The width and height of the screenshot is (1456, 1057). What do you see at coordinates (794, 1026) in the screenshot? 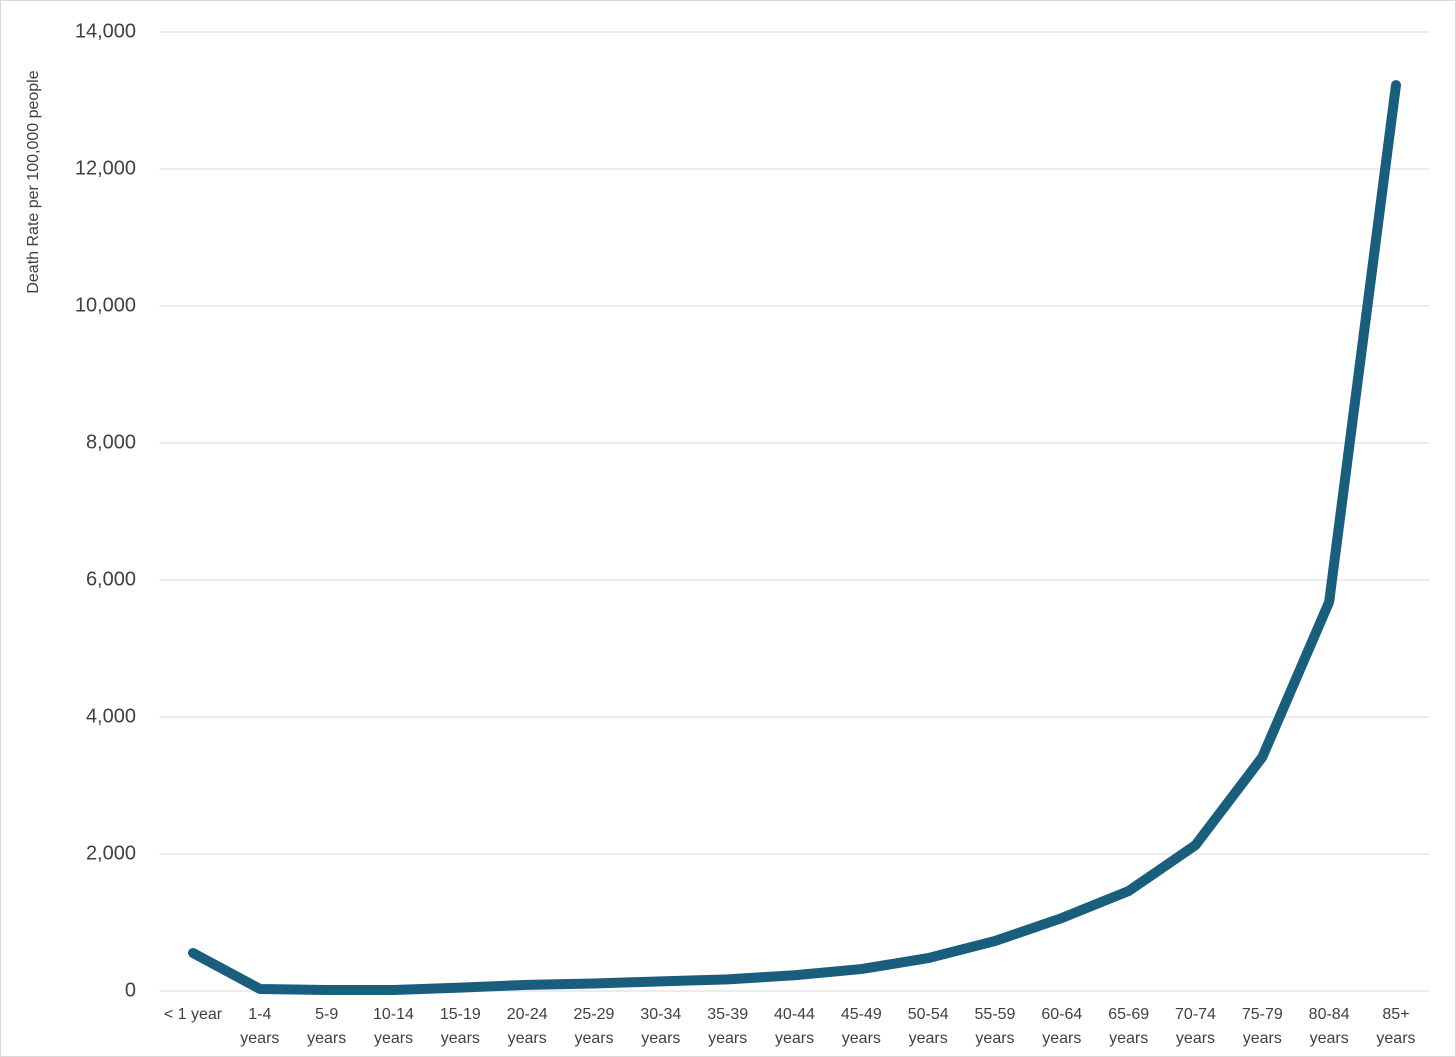
I see `x-tick-label: 40-44 years` at bounding box center [794, 1026].